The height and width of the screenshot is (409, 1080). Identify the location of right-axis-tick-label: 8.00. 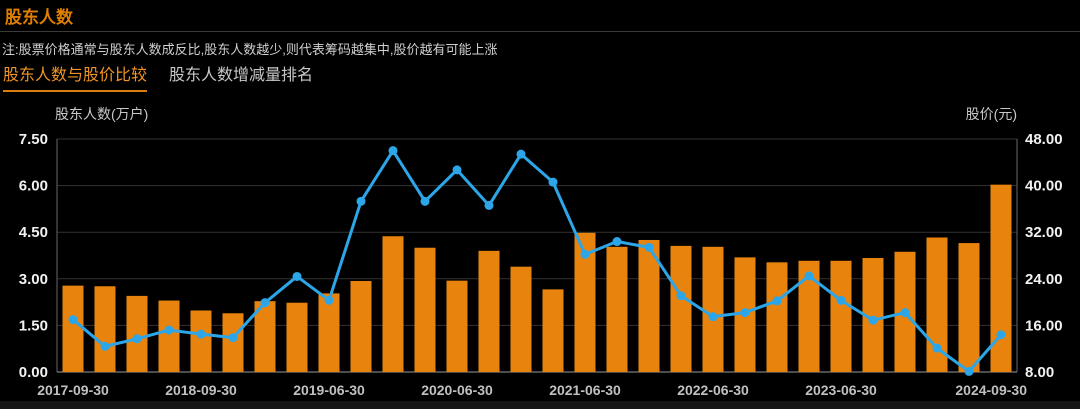
(1039, 372).